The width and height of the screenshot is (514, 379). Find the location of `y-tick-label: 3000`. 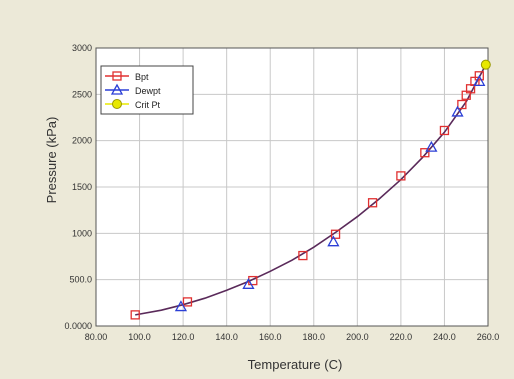

y-tick-label: 3000 is located at coordinates (82, 48).